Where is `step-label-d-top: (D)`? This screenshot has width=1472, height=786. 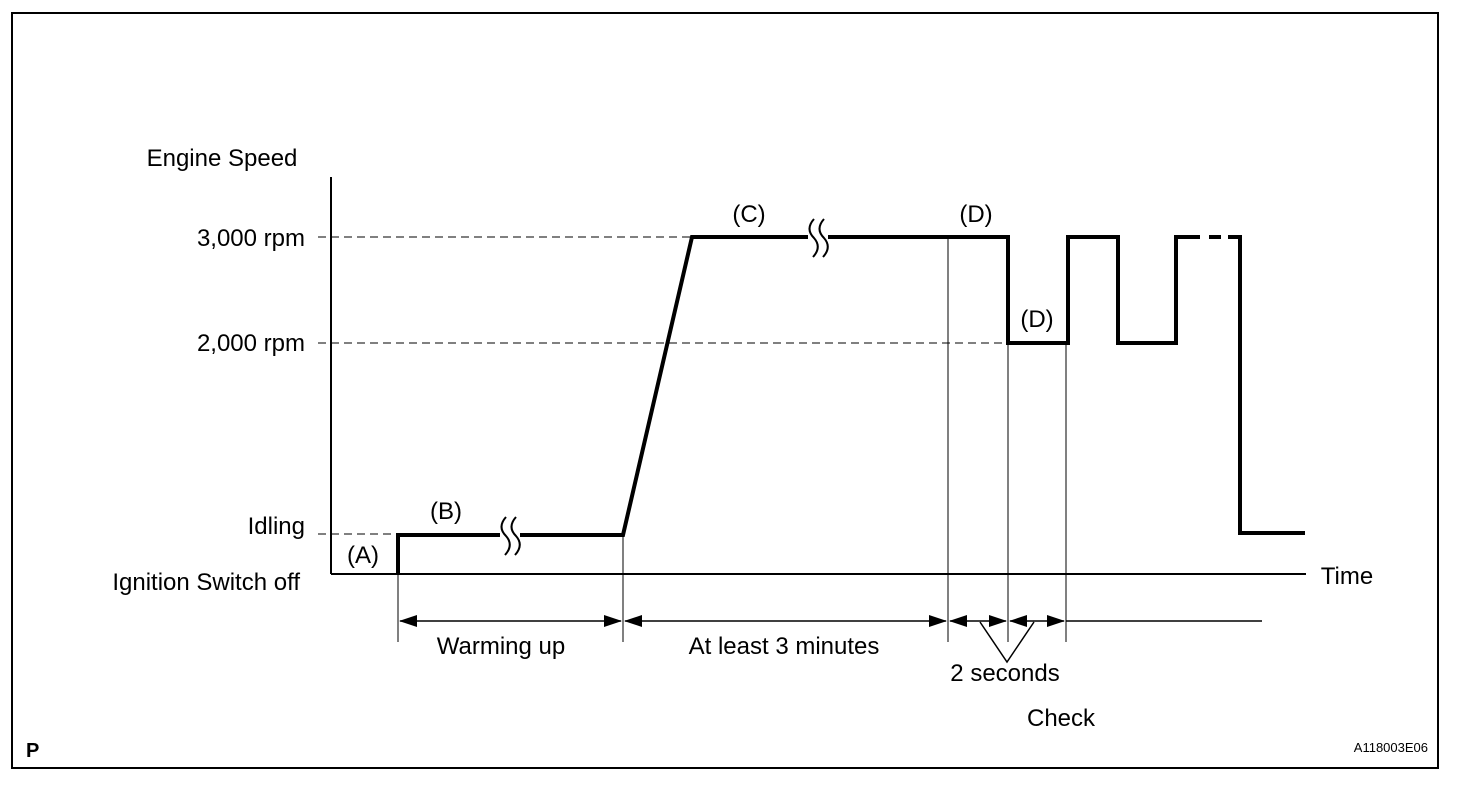 step-label-d-top: (D) is located at coordinates (975, 214).